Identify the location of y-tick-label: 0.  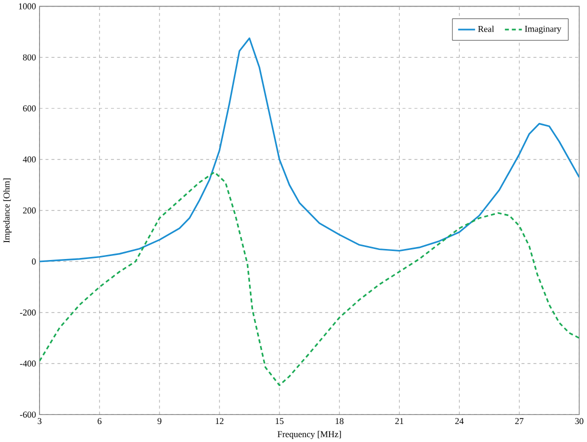
(34, 261).